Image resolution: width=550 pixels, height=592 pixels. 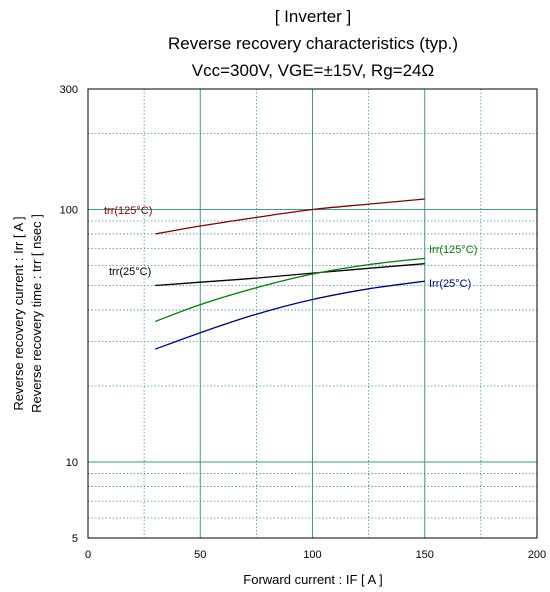 I want to click on chart-title-line-3: Vcc=300V, VGE=±15V, Rg=24Ω, so click(x=313, y=70).